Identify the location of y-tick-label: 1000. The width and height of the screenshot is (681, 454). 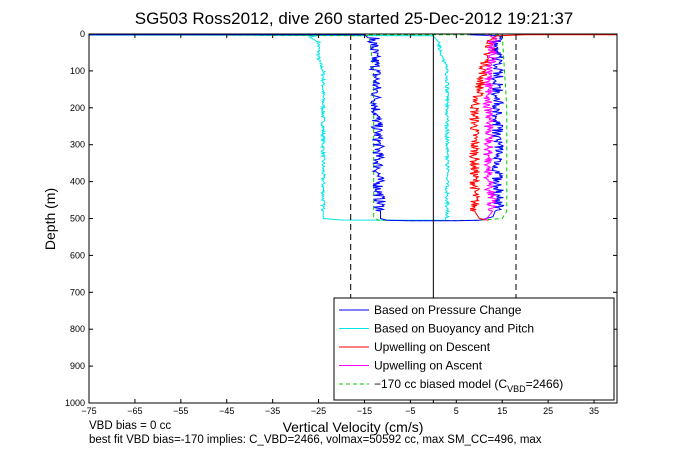
(75, 403).